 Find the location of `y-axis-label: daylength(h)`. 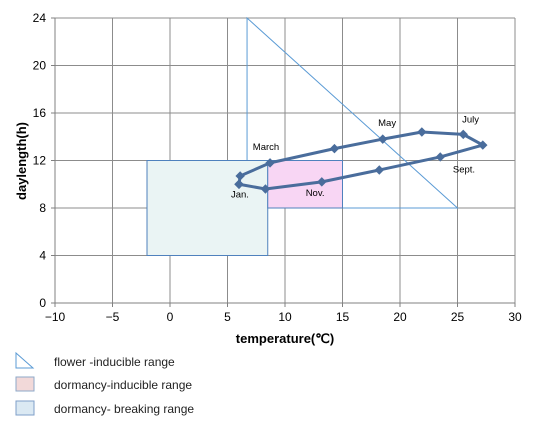

y-axis-label: daylength(h) is located at coordinates (21, 161).